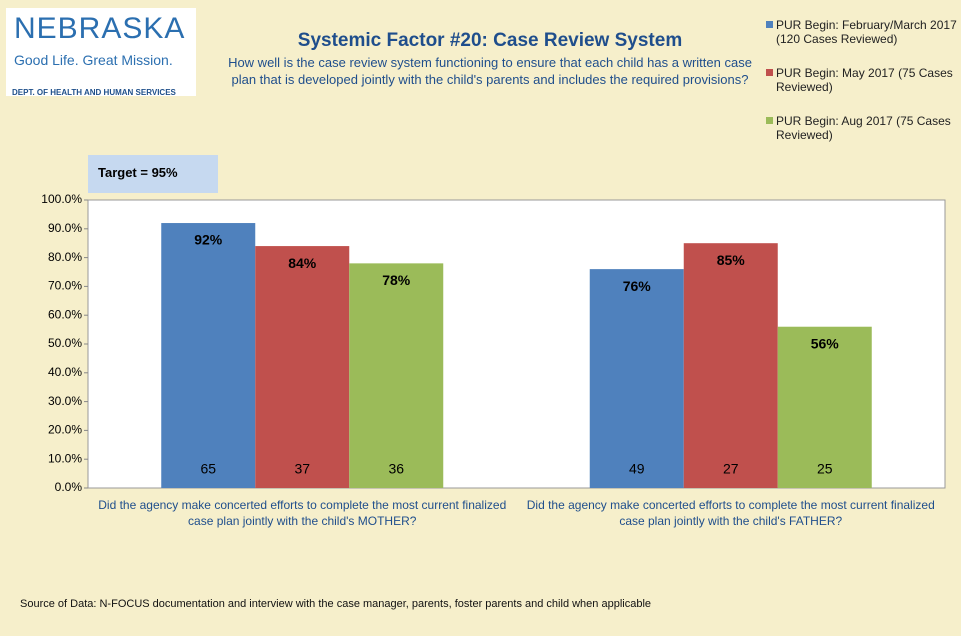 This screenshot has width=961, height=636. I want to click on value-label: 92%, so click(208, 240).